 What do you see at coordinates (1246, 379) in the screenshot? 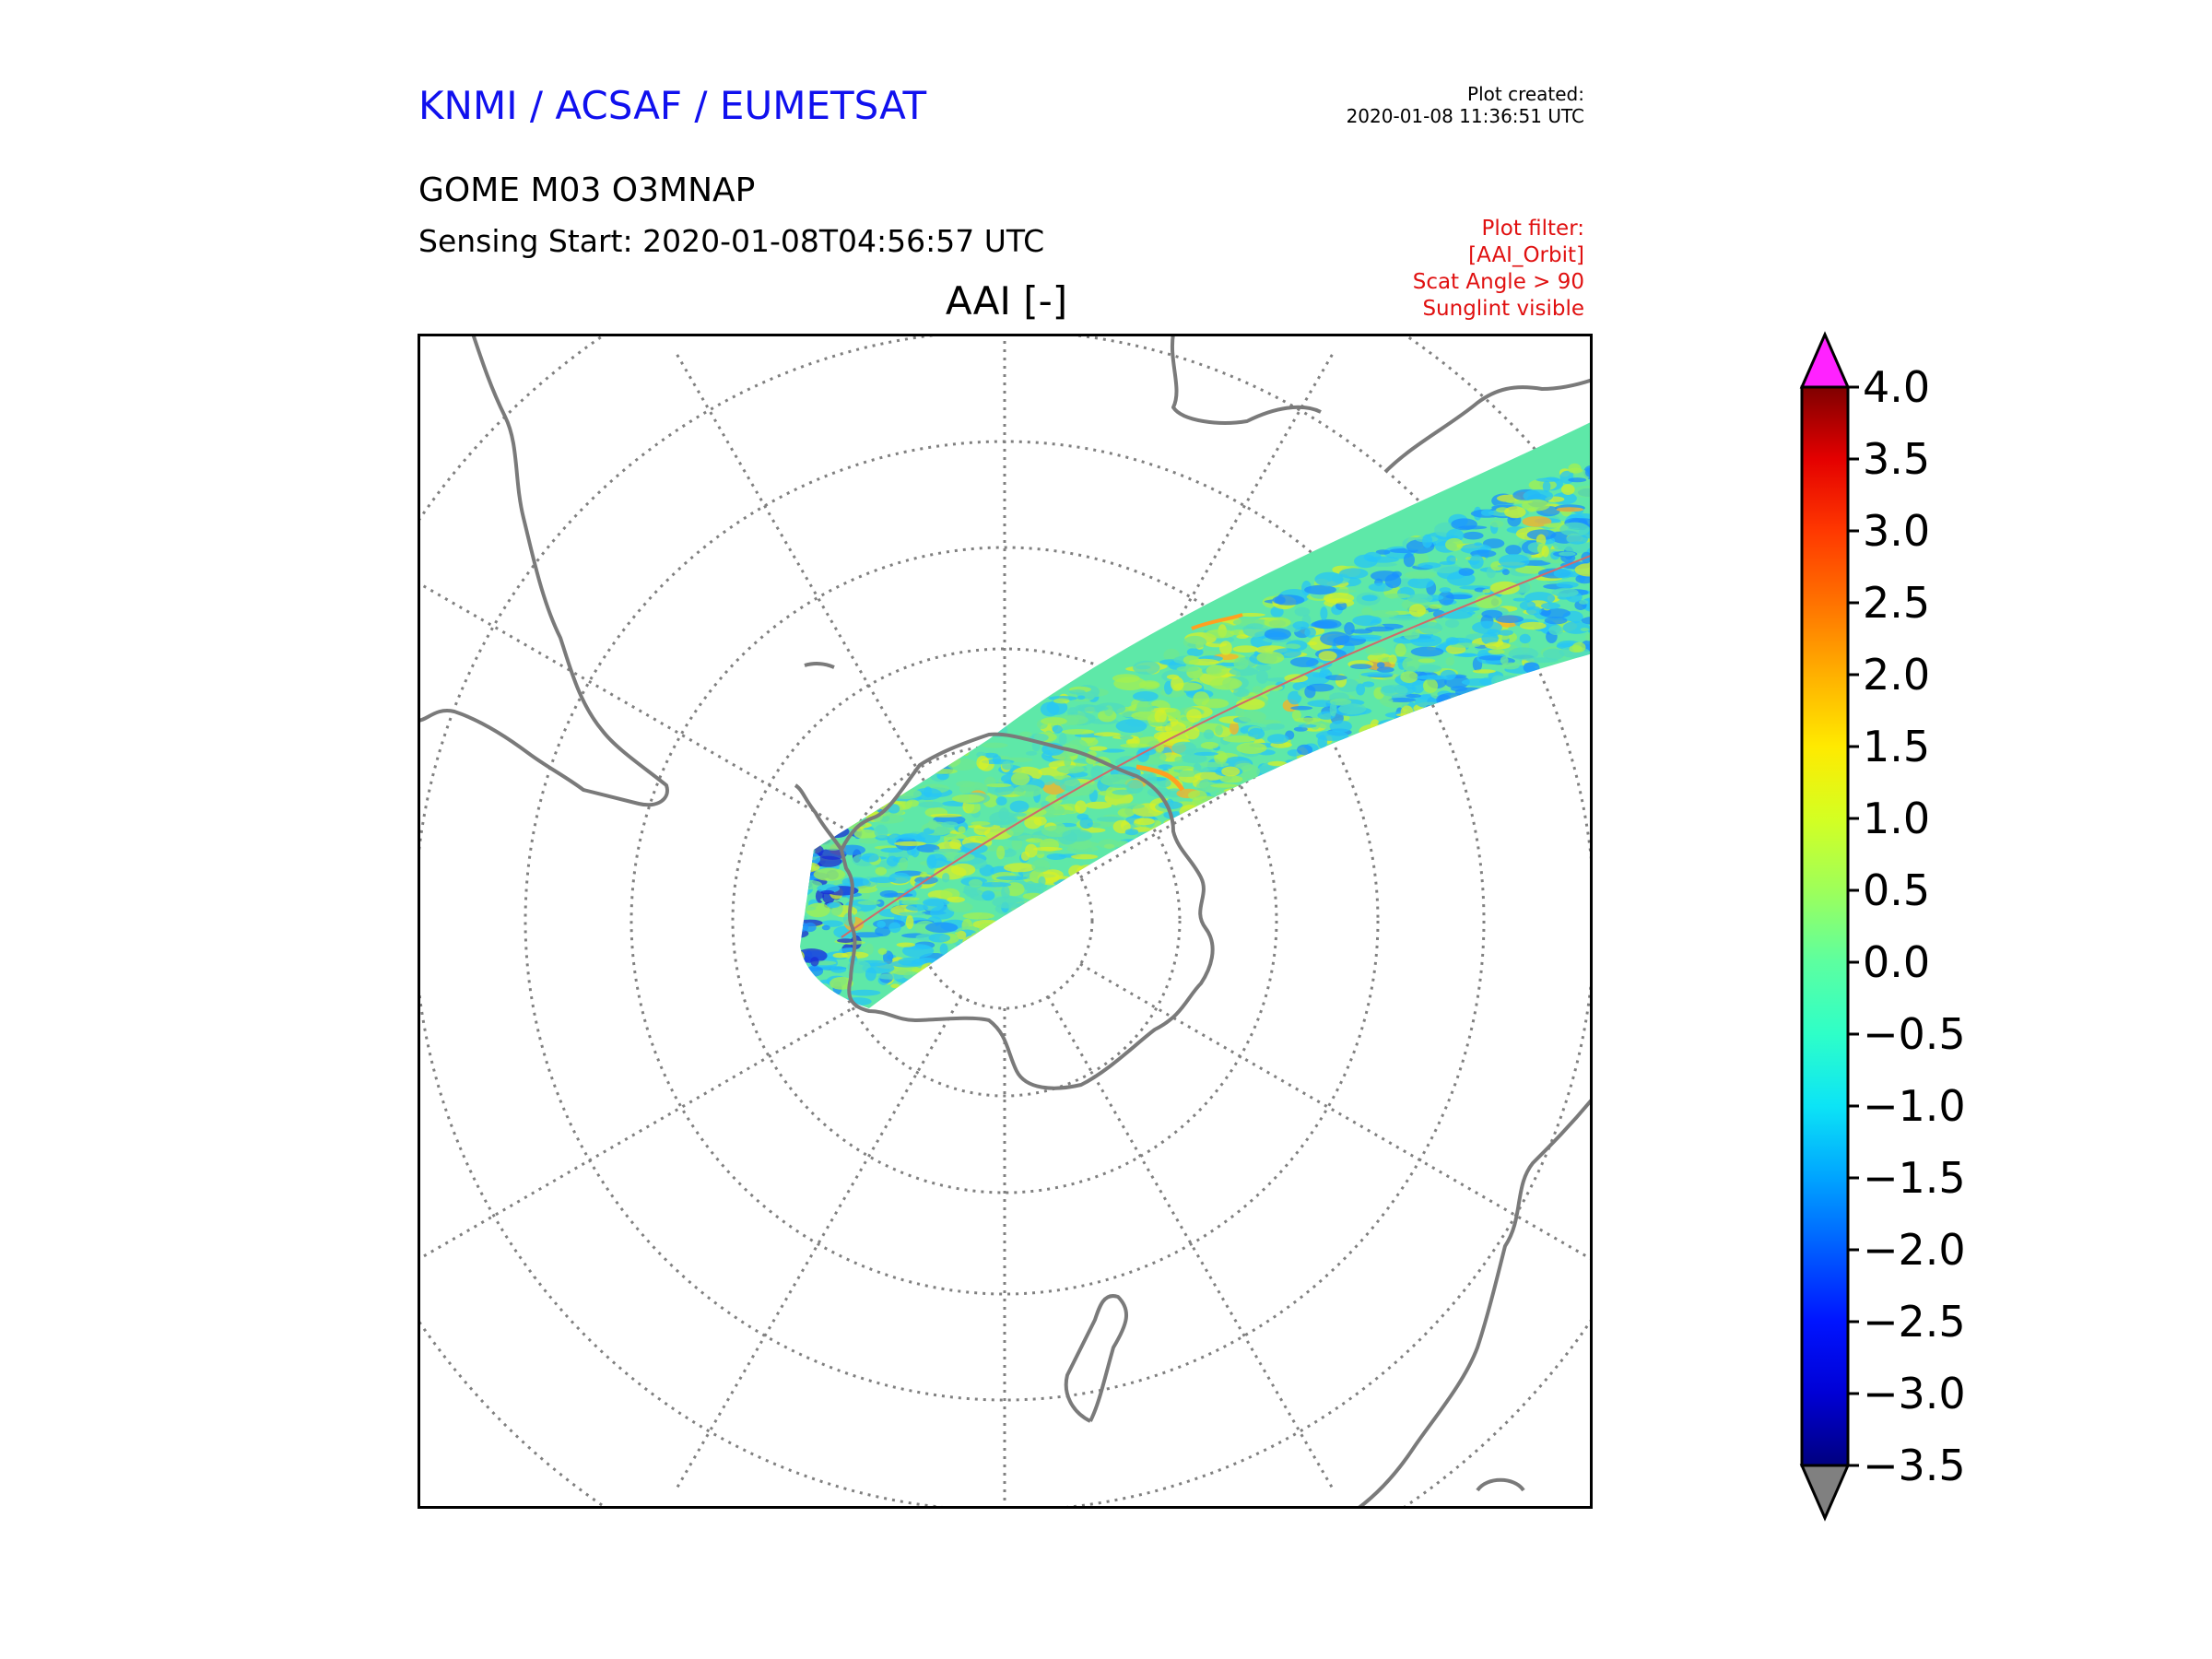
I see `africa-coastline` at bounding box center [1246, 379].